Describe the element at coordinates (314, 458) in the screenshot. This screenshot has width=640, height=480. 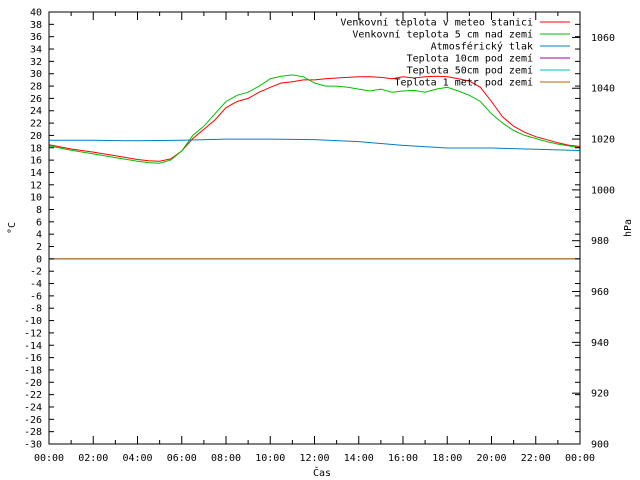
I see `x-tick-label: 12:00` at that location.